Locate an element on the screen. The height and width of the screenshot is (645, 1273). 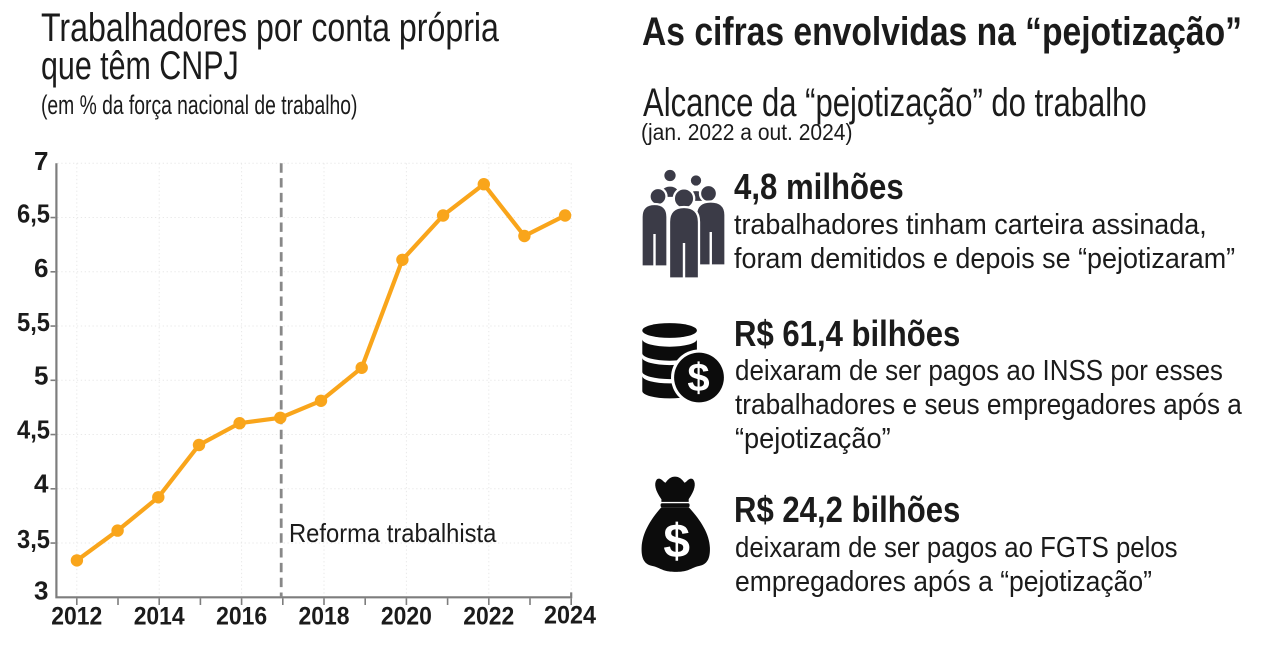
svg-text: 6,5 is located at coordinates (33, 214).